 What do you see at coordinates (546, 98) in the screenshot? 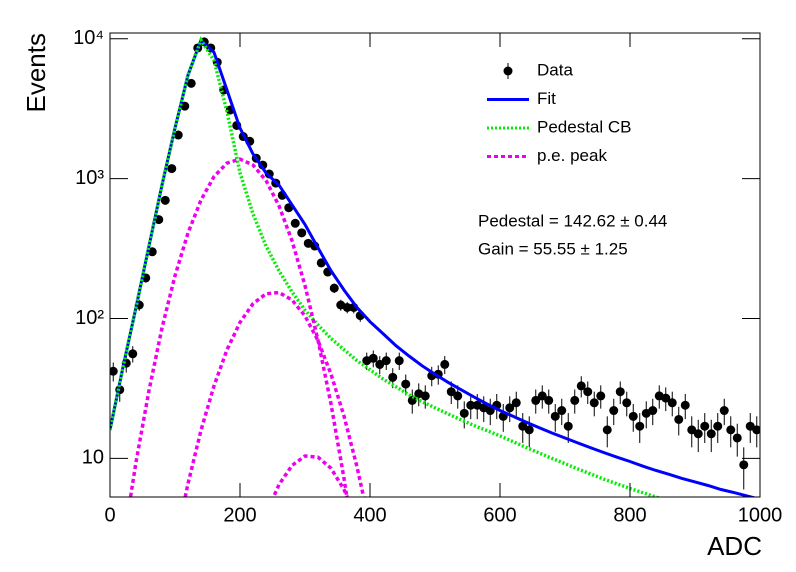
I see `legend-label: Fit` at bounding box center [546, 98].